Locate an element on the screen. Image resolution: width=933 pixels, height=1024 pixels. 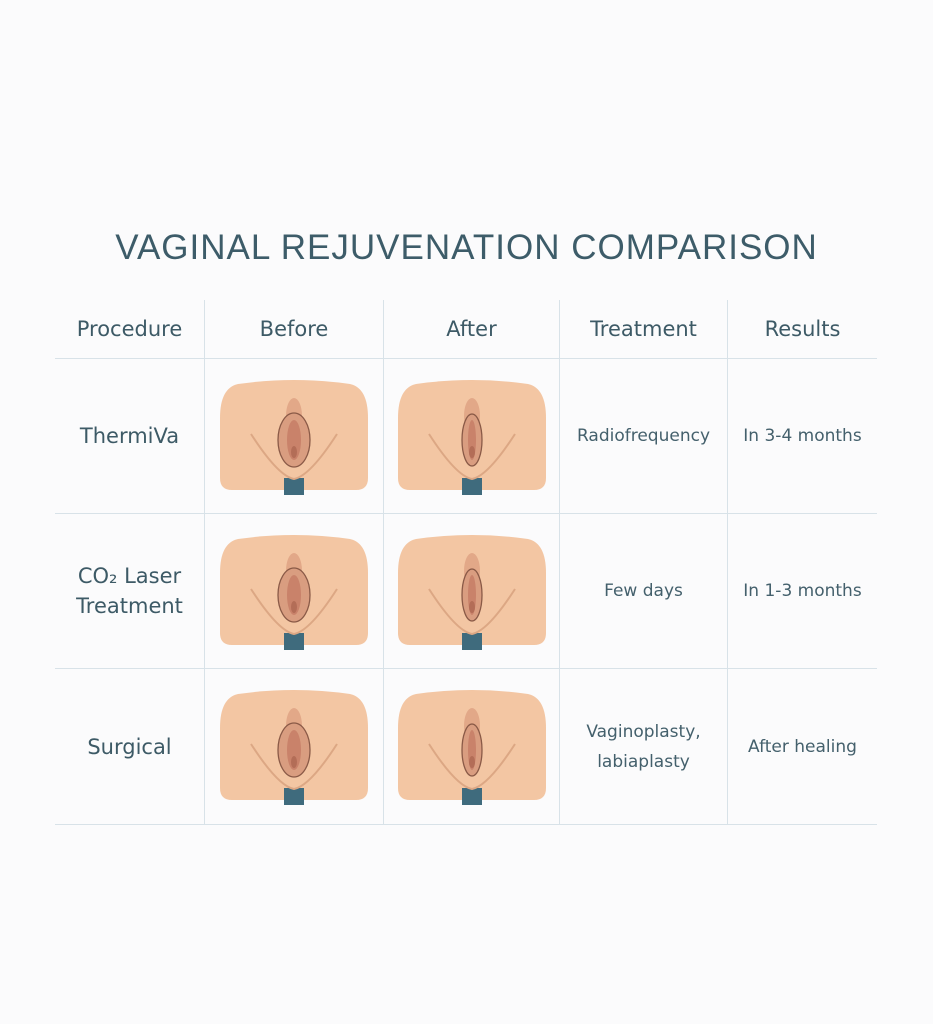
treatment-cell: Radiofrequency is located at coordinates (644, 436).